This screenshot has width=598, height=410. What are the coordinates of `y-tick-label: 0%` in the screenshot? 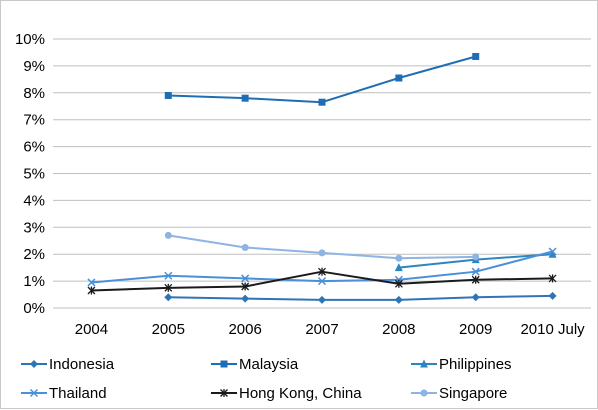 It's located at (34, 308).